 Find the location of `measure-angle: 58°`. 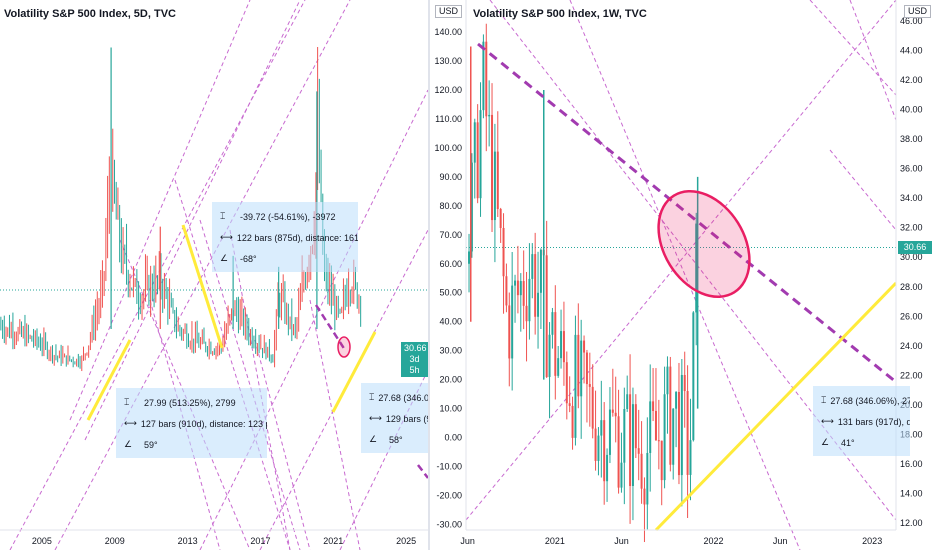

measure-angle: 58° is located at coordinates (396, 439).